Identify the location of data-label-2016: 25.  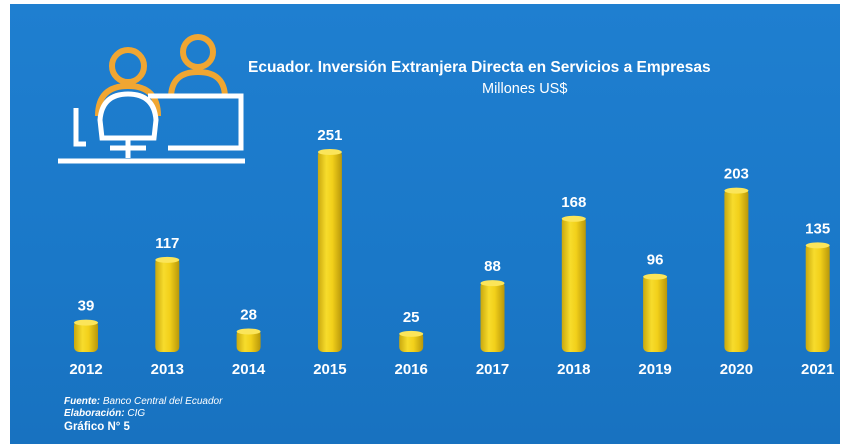
(411, 317).